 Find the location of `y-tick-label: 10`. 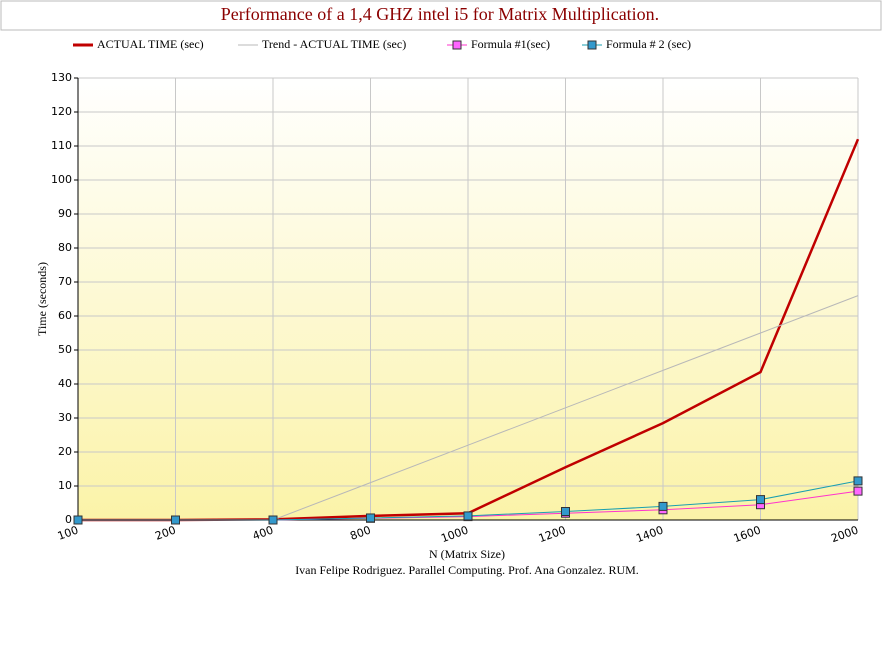

y-tick-label: 10 is located at coordinates (65, 485).